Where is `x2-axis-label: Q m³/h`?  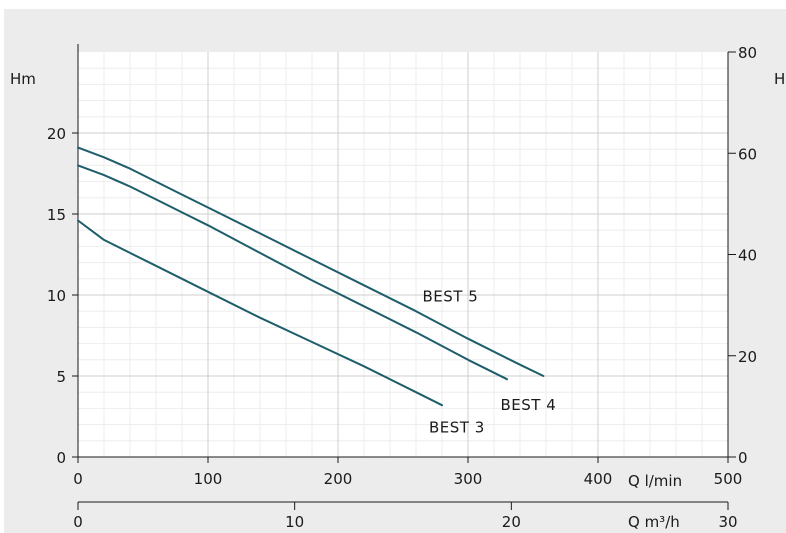
x2-axis-label: Q m³/h is located at coordinates (654, 522).